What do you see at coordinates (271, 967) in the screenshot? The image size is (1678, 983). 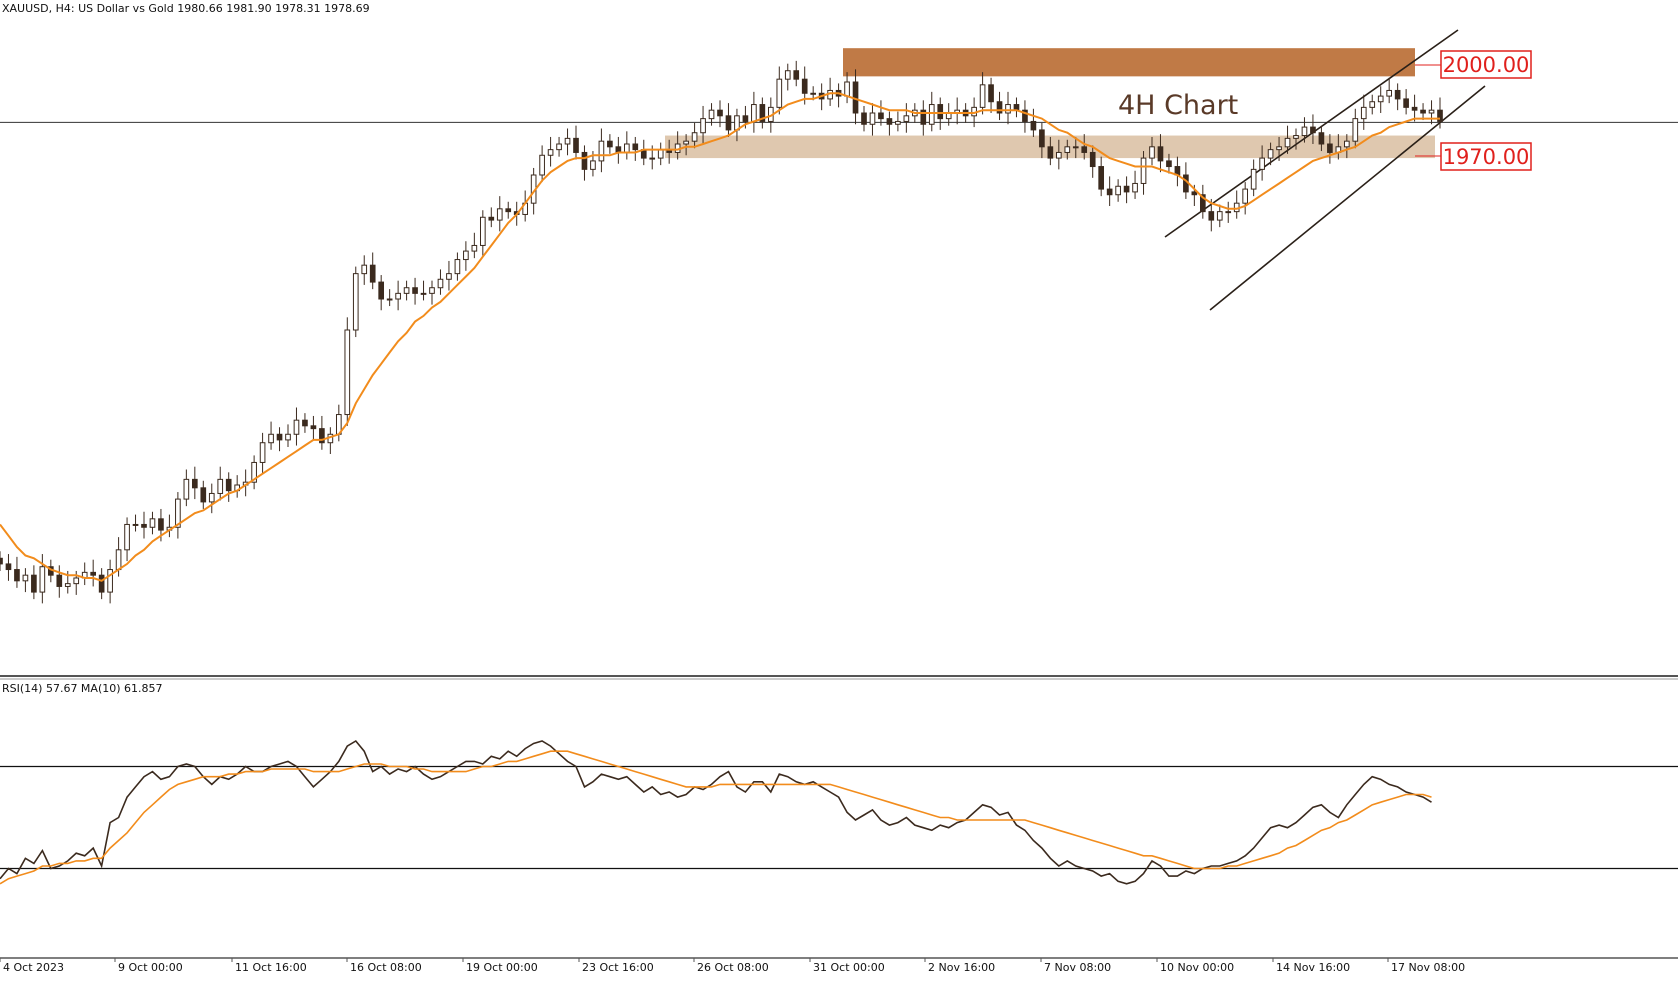 I see `x-tick-label: 11 Oct 16:00` at bounding box center [271, 967].